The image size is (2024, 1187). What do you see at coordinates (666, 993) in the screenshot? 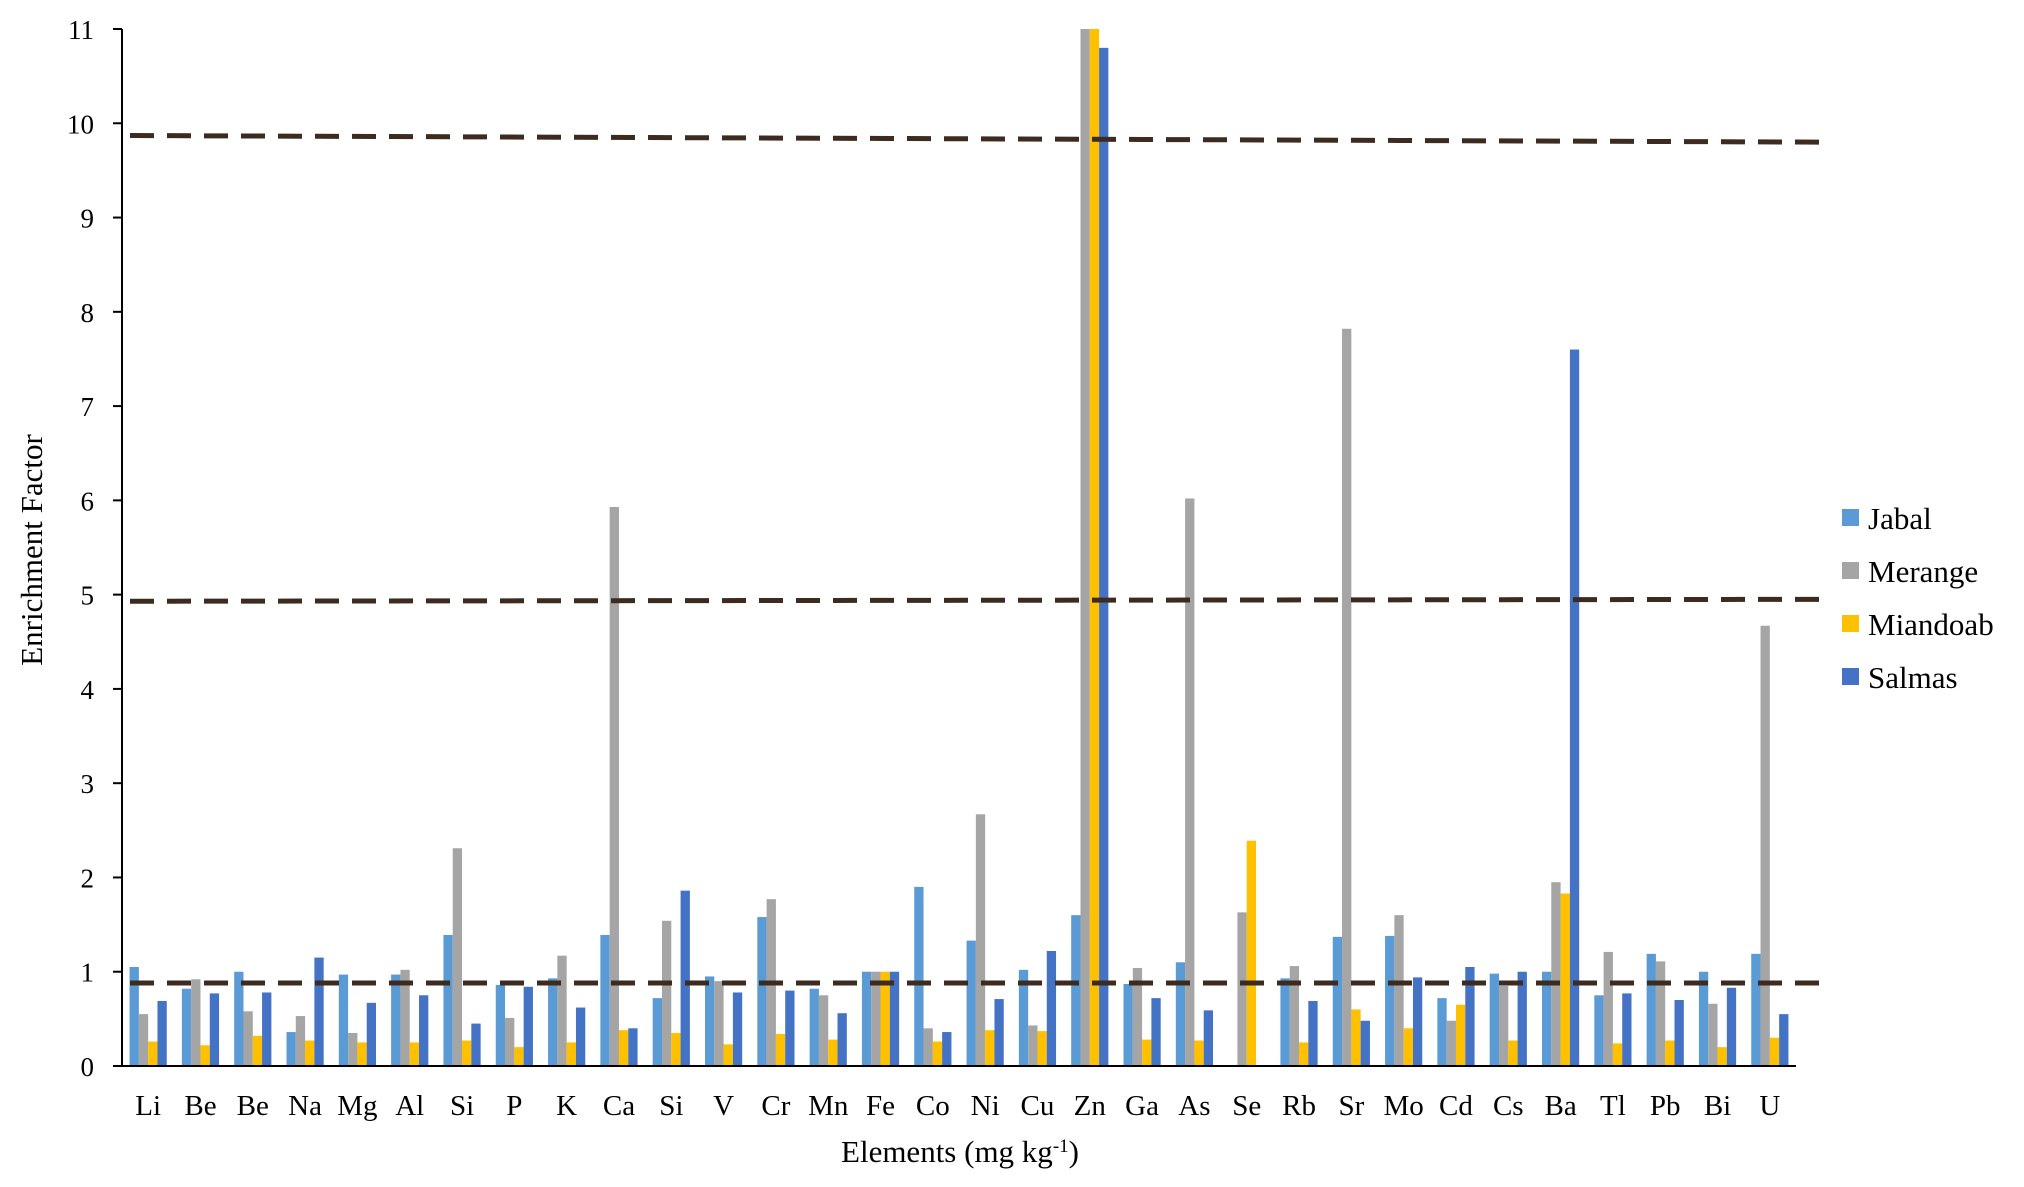
I see `bar-merange-si` at bounding box center [666, 993].